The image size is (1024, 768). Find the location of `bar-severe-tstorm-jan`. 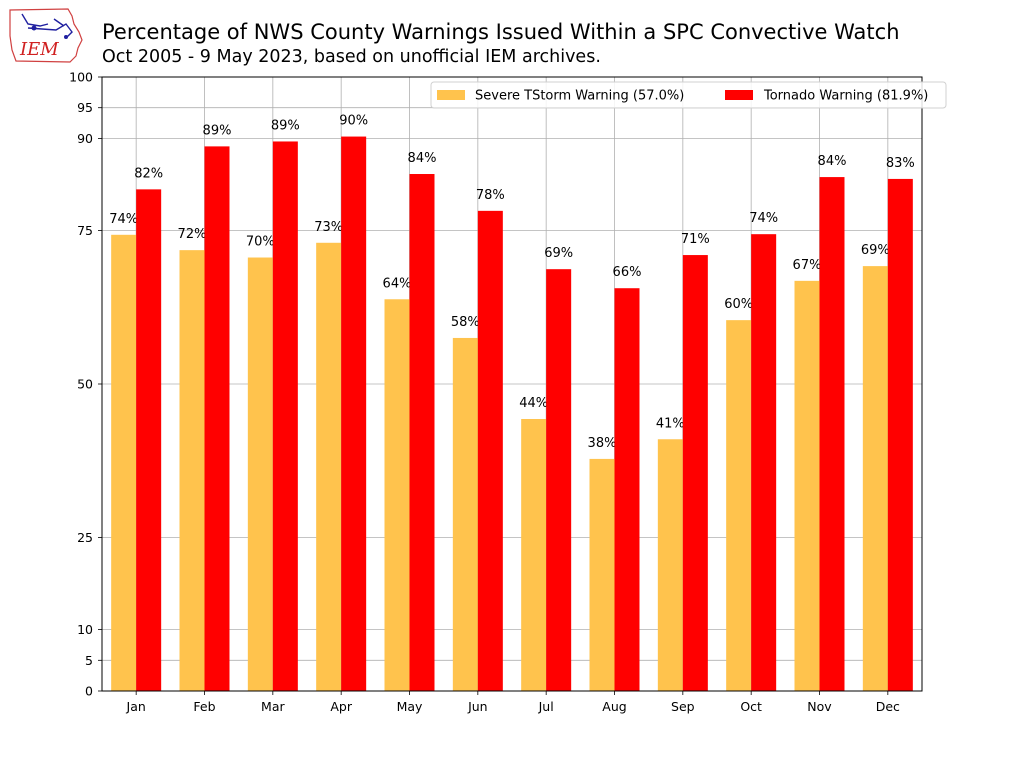

bar-severe-tstorm-jan is located at coordinates (124, 462).